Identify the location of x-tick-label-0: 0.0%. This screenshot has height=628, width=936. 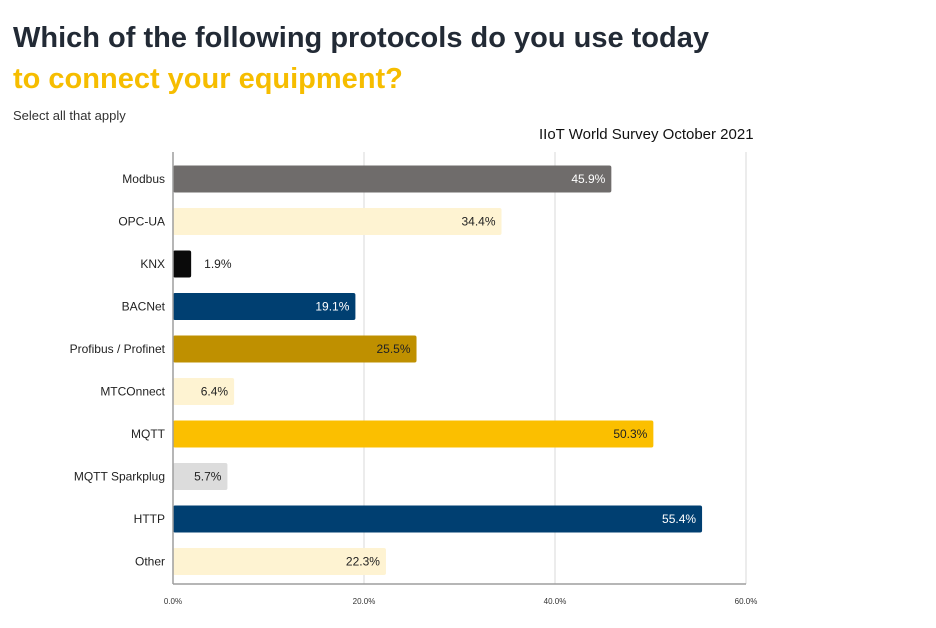
(173, 601).